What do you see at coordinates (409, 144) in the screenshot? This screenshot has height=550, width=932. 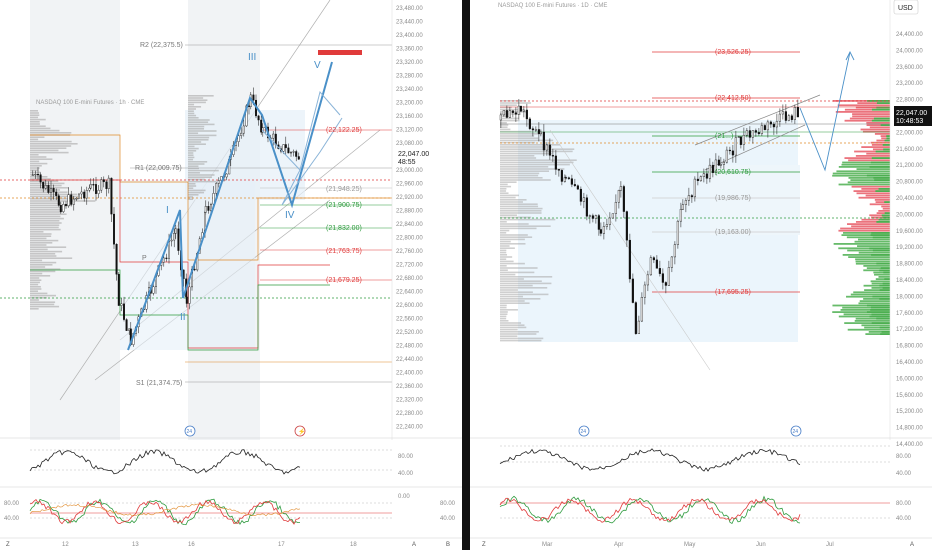 I see `price-axis-label: 23,080.00` at bounding box center [409, 144].